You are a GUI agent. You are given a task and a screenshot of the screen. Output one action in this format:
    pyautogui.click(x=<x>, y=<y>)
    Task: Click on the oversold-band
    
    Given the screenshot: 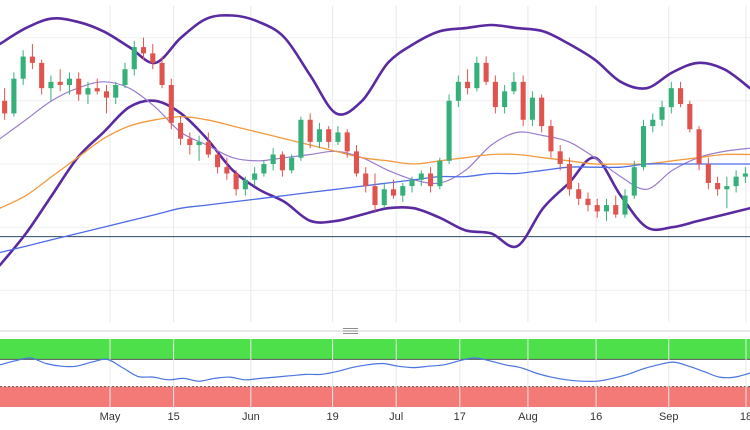 What is the action you would take?
    pyautogui.click(x=375, y=396)
    